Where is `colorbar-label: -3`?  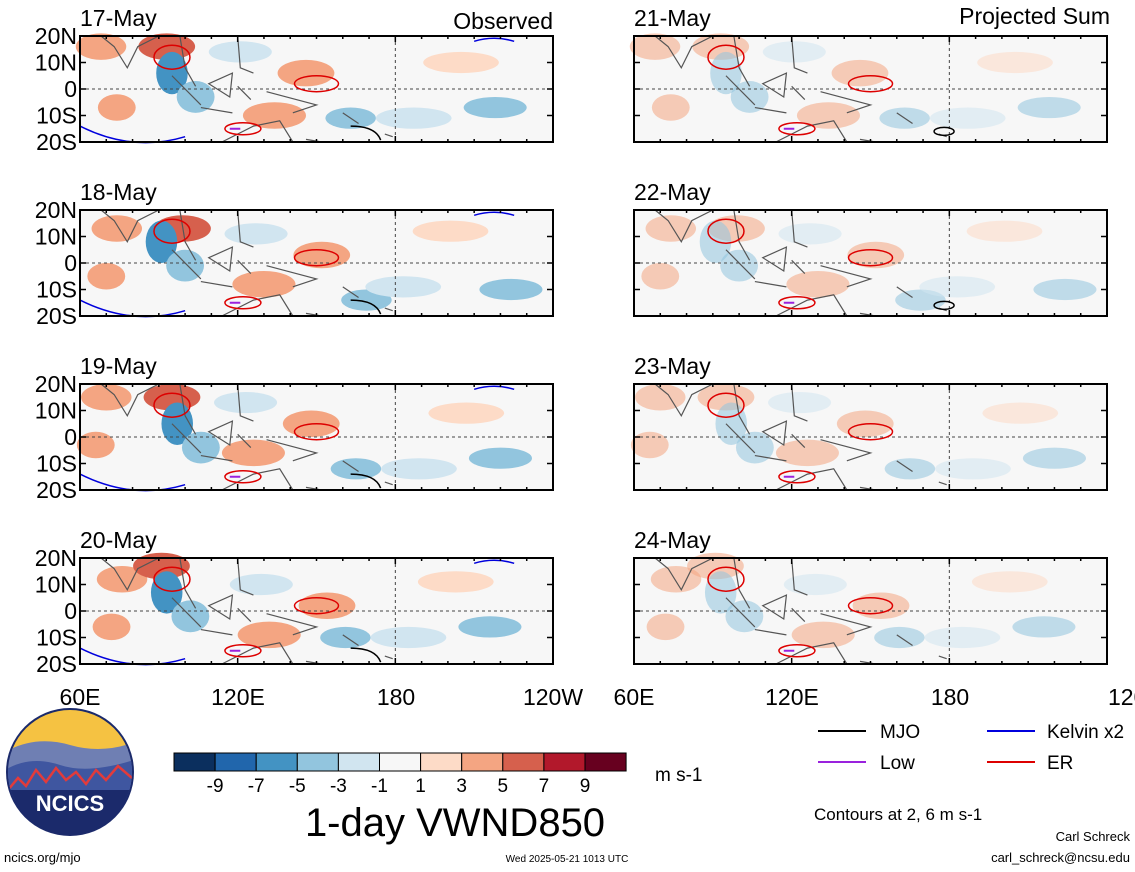
colorbar-label: -3 is located at coordinates (338, 786).